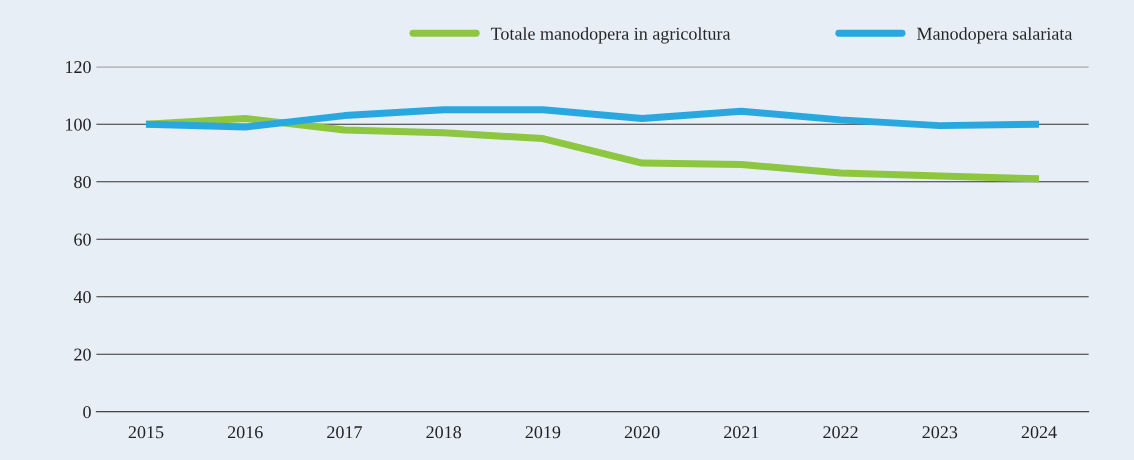 The height and width of the screenshot is (460, 1134). I want to click on y-tick-label: 0, so click(87, 412).